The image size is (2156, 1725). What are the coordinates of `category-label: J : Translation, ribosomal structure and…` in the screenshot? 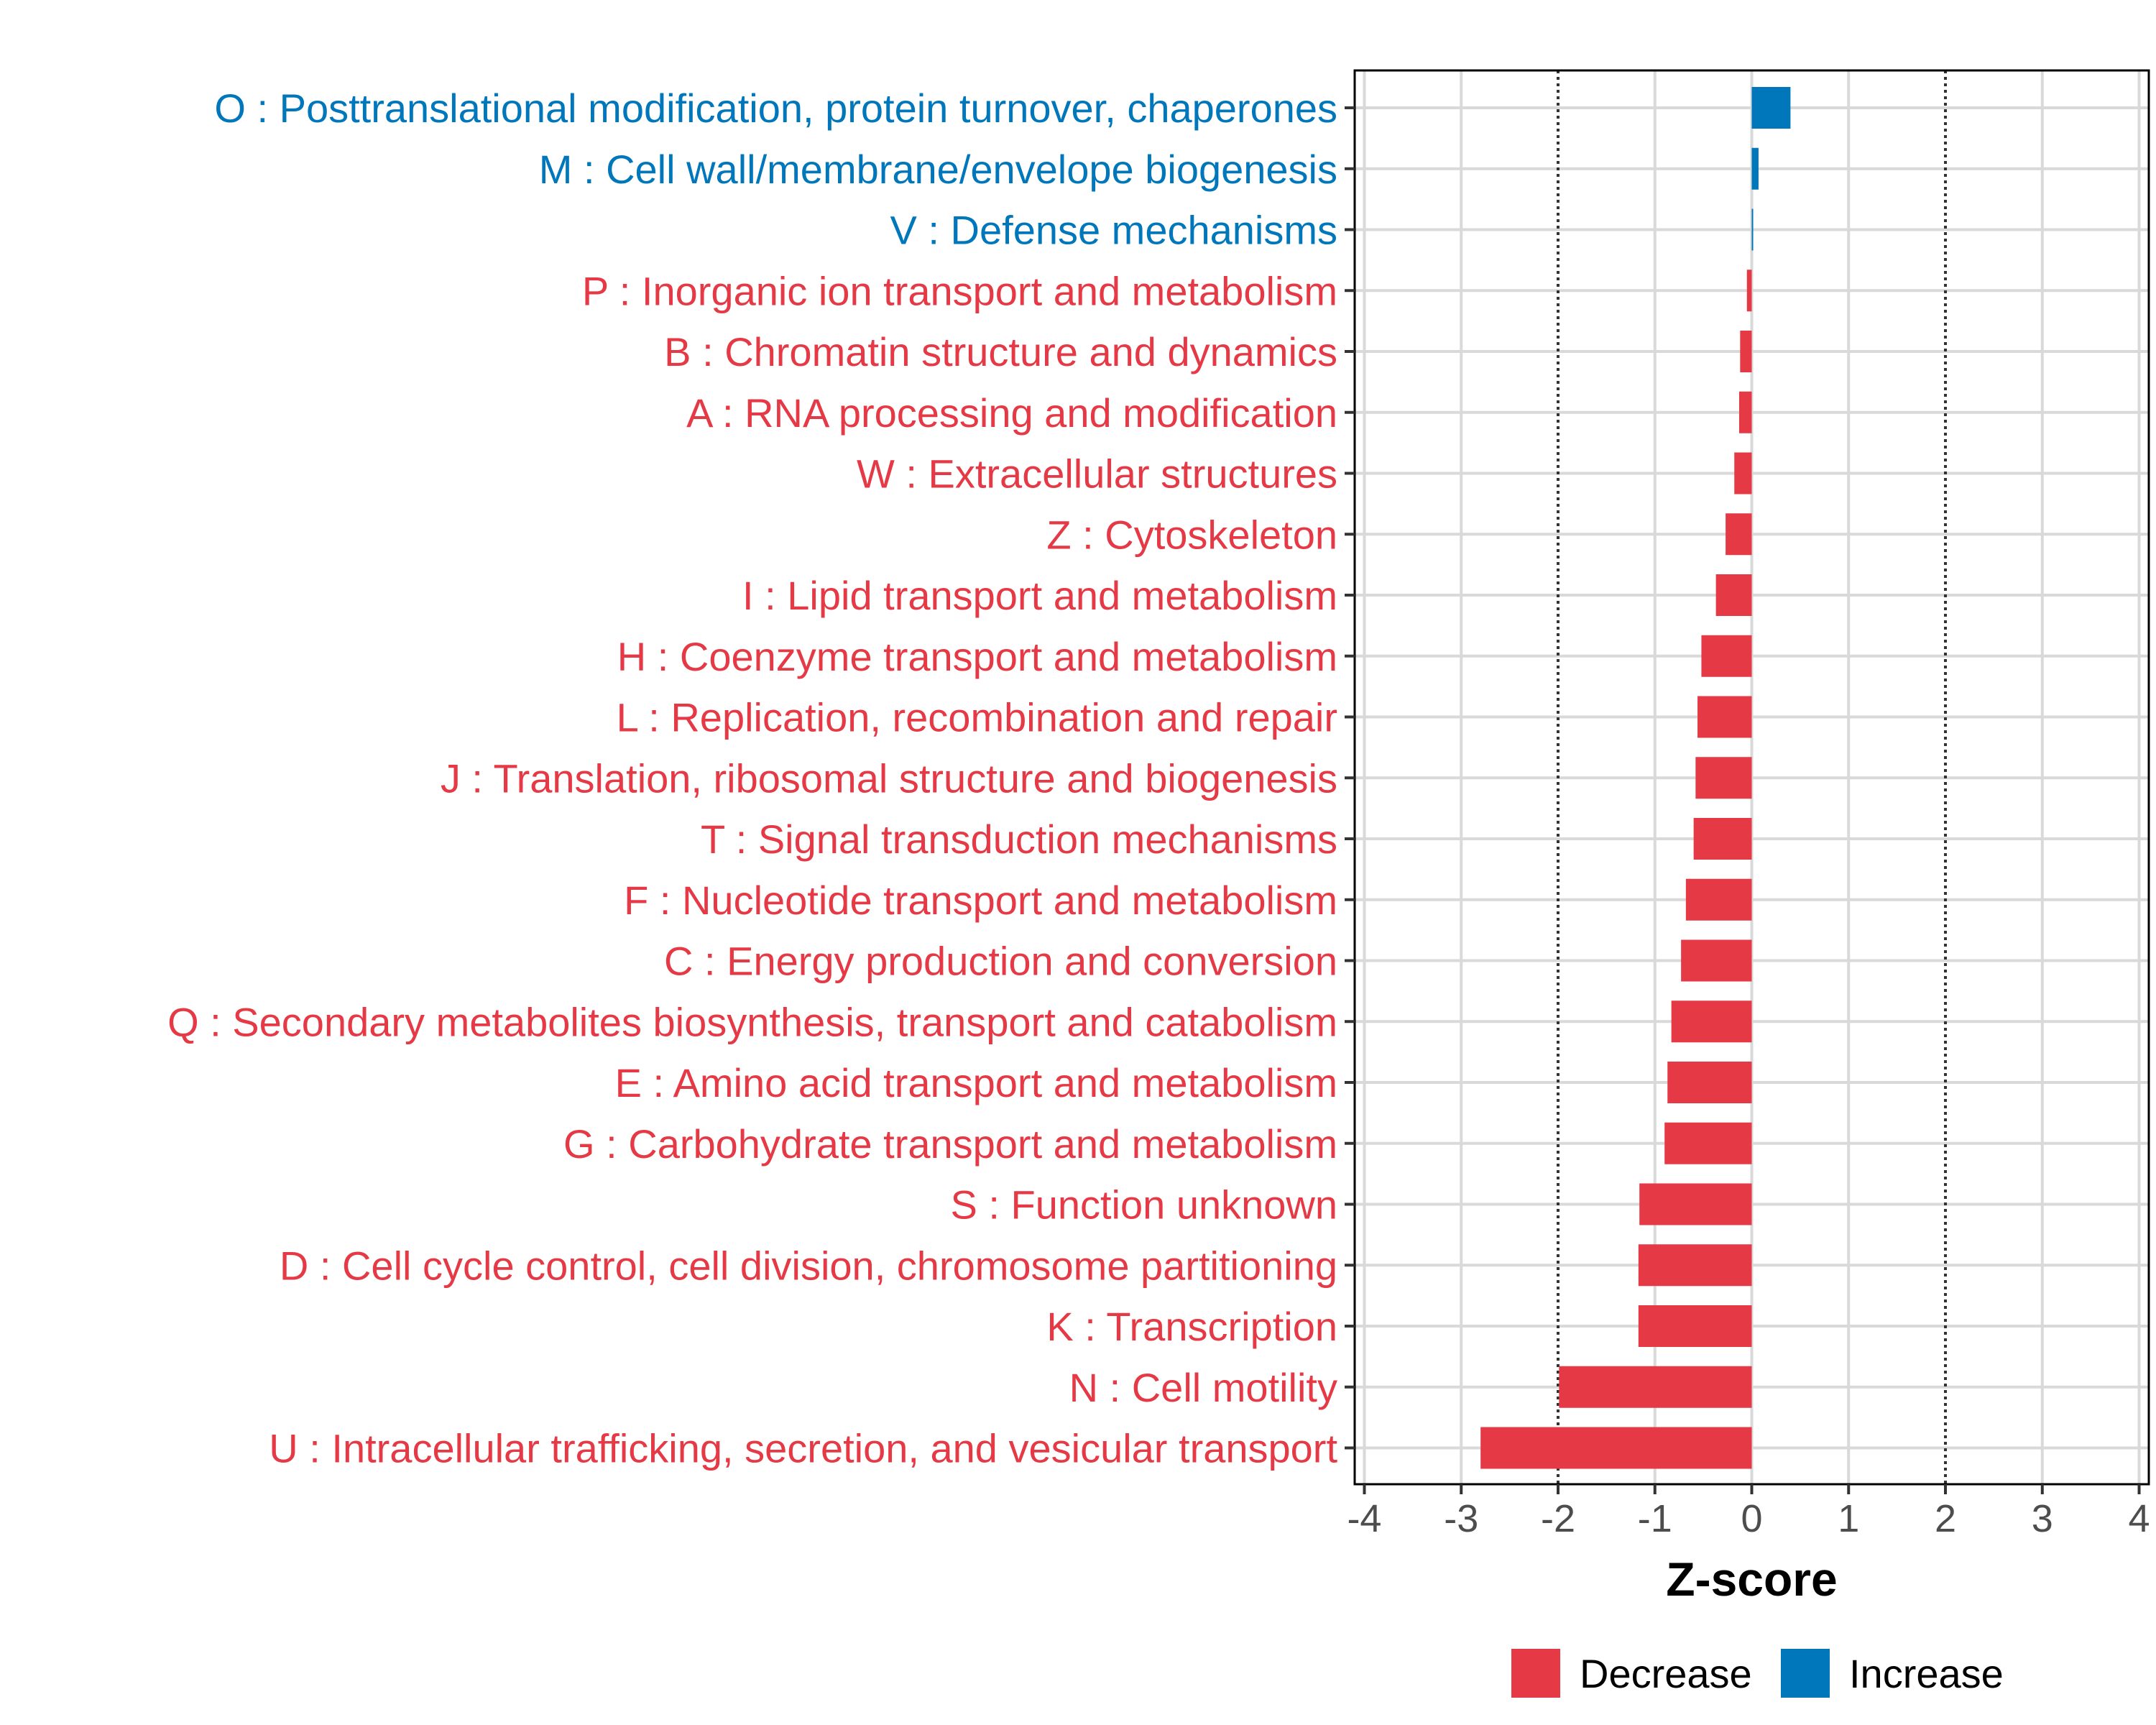 It's located at (889, 778).